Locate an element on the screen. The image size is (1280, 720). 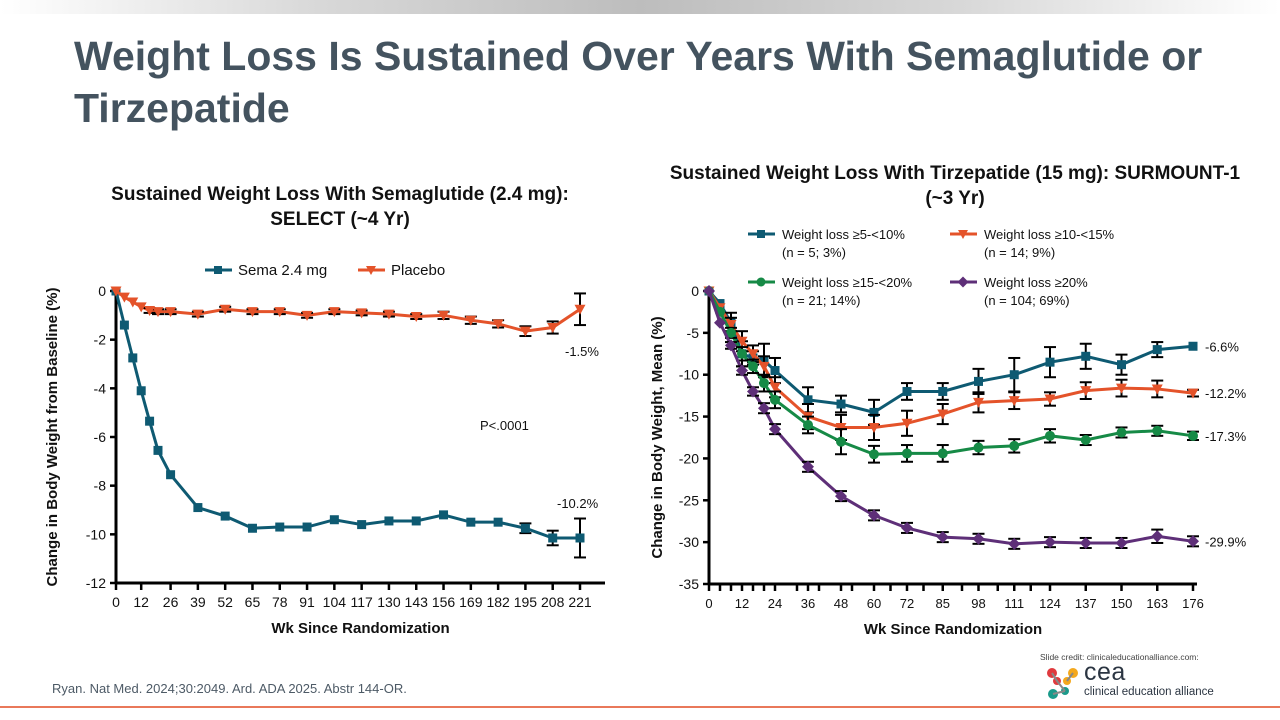
logo-name: clinical education alliance is located at coordinates (1149, 692).